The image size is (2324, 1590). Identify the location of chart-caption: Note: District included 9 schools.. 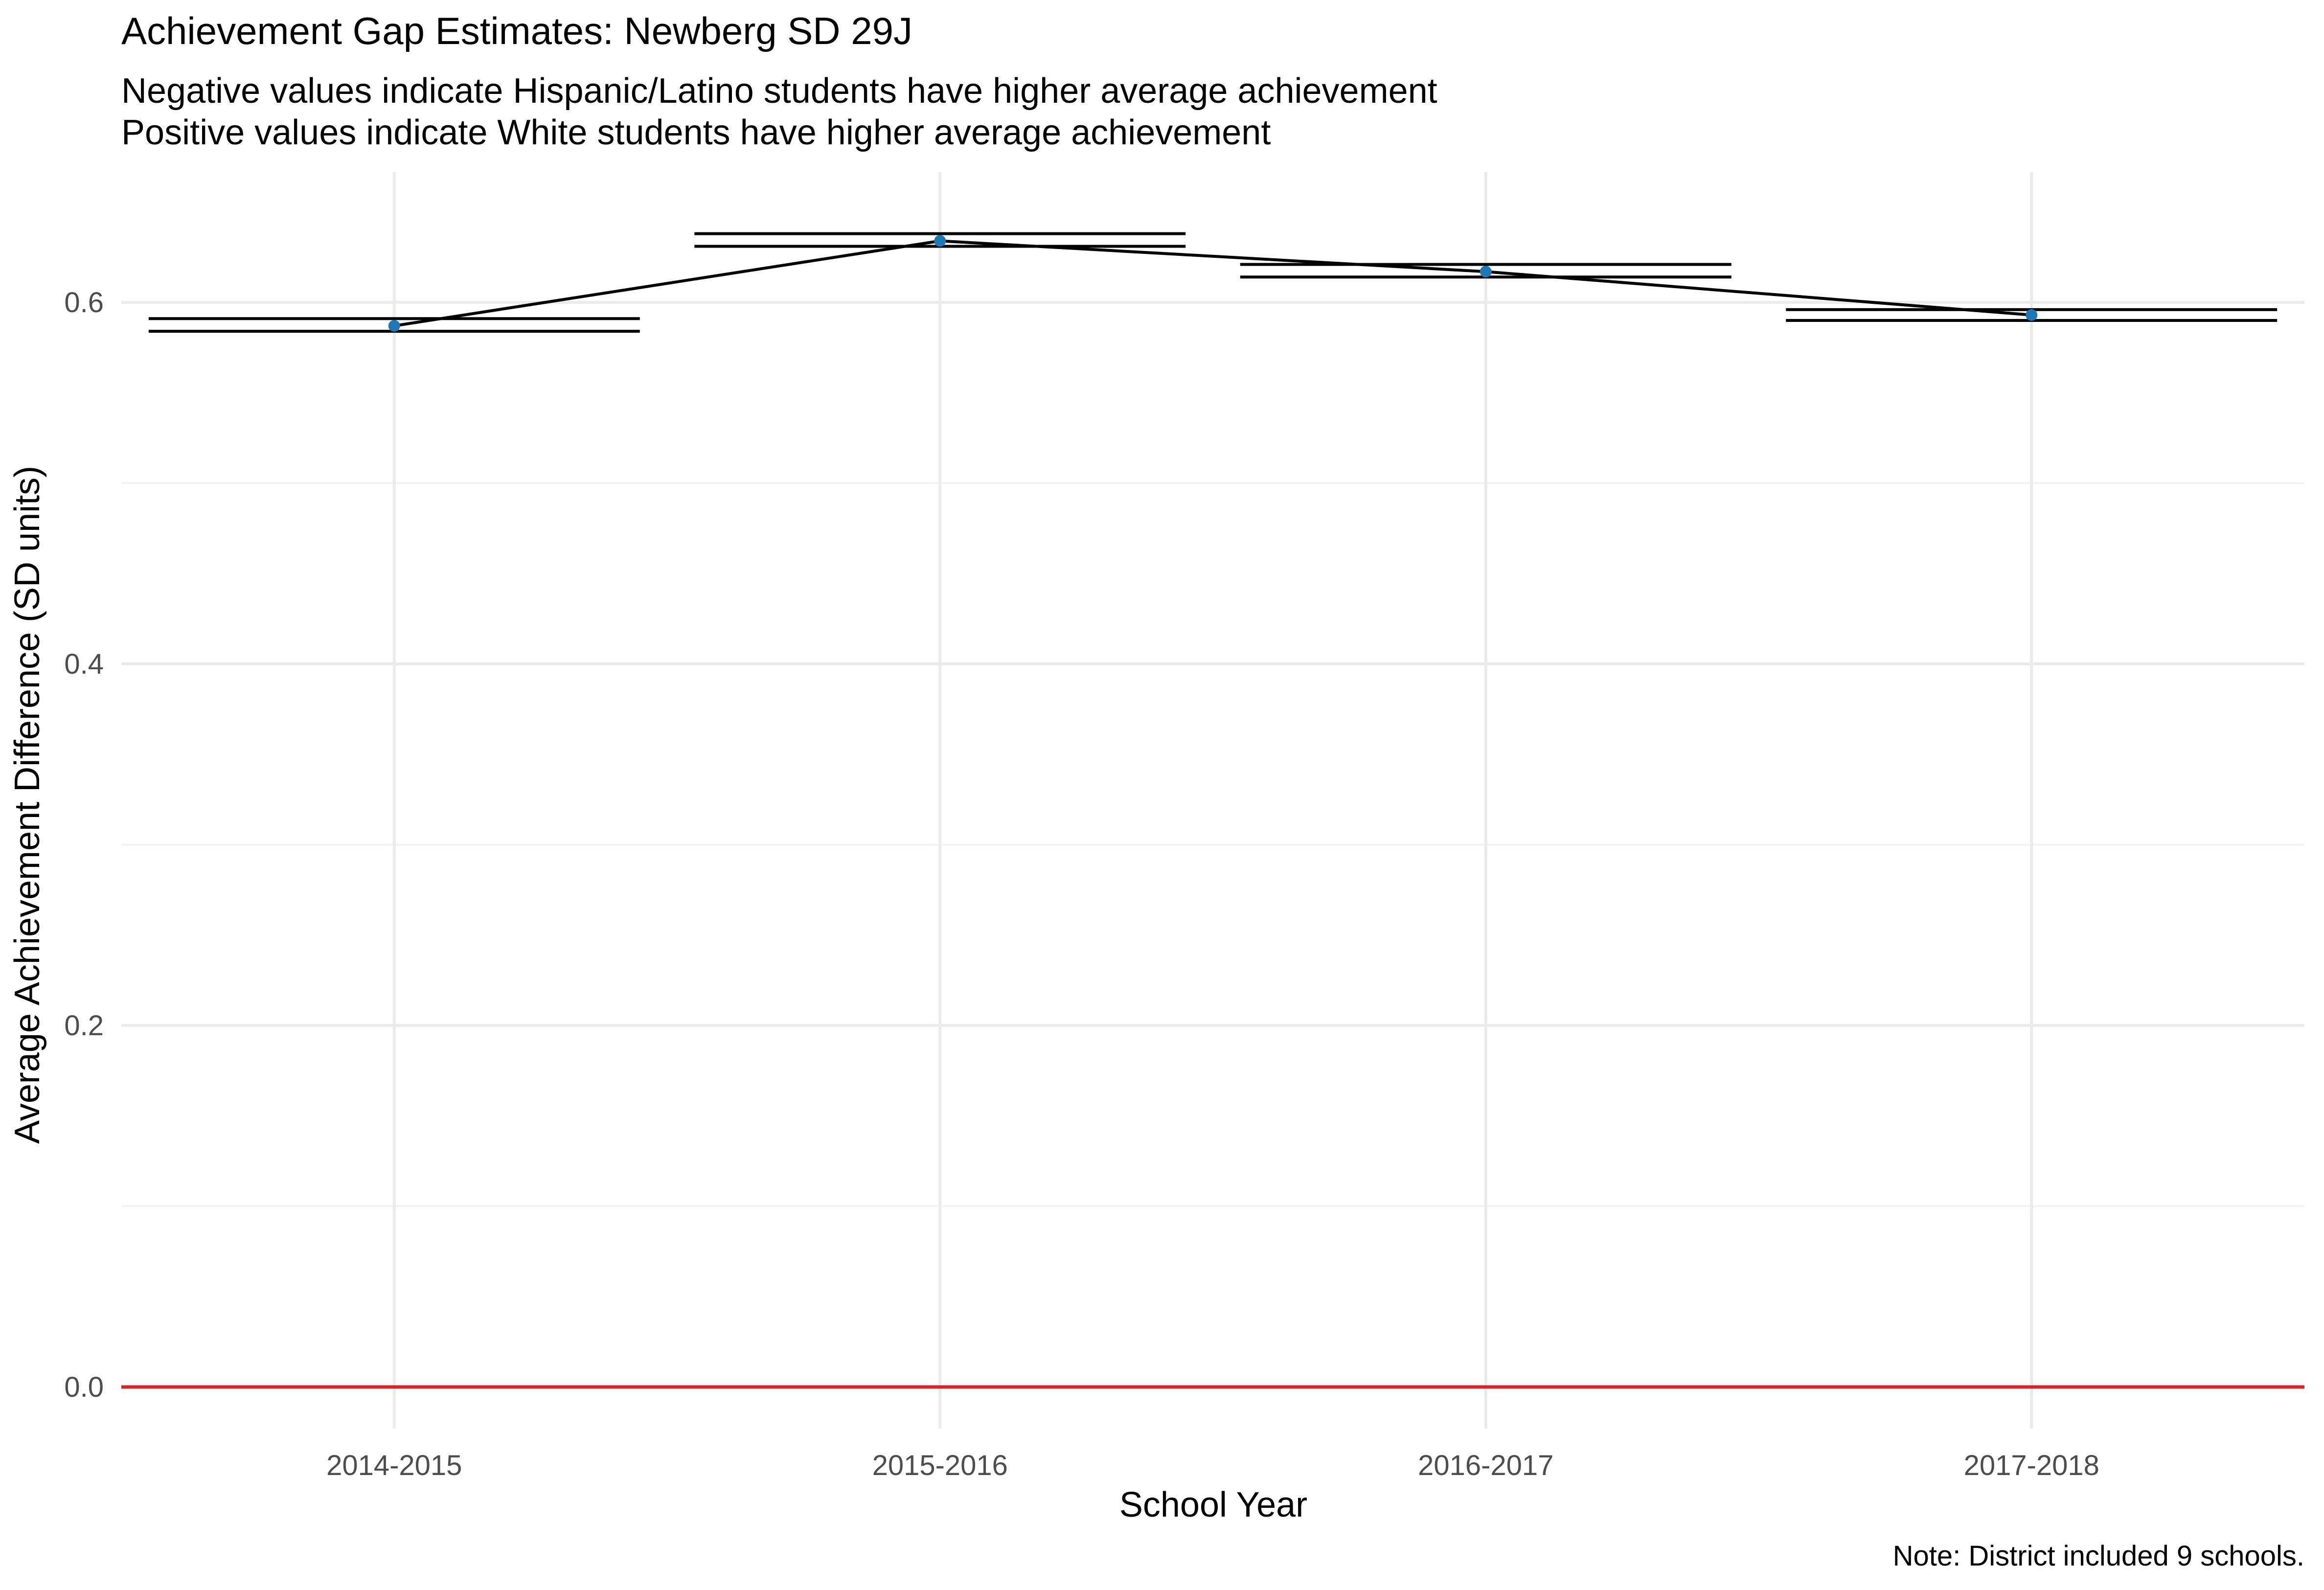
(2098, 1556).